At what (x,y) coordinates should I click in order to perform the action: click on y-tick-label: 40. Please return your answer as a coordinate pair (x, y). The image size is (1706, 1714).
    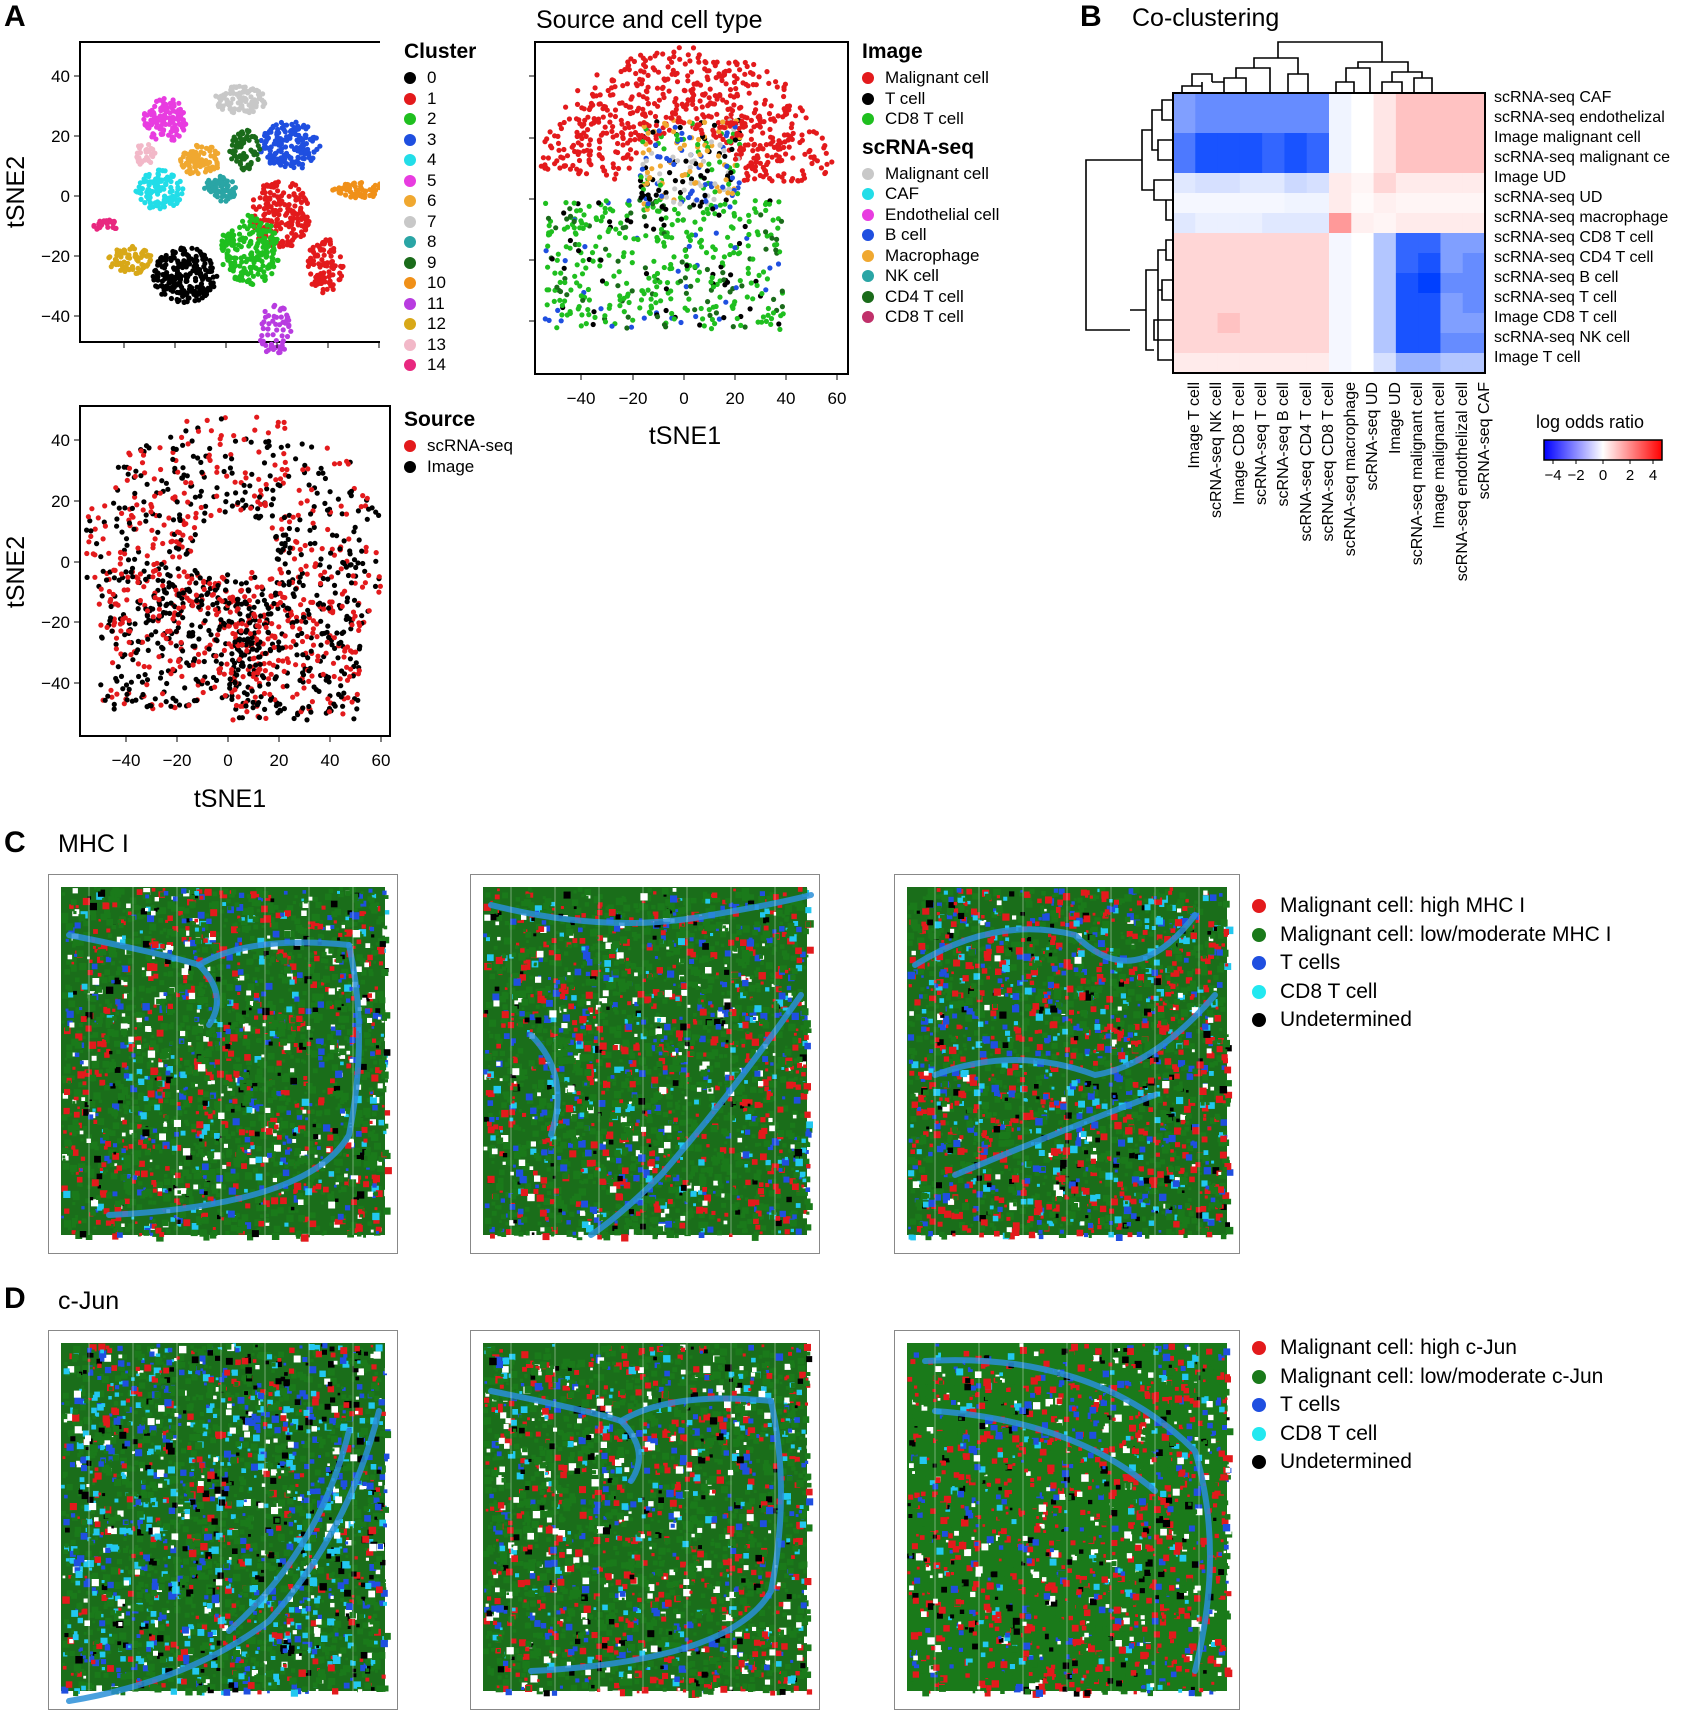
    Looking at the image, I should click on (60, 440).